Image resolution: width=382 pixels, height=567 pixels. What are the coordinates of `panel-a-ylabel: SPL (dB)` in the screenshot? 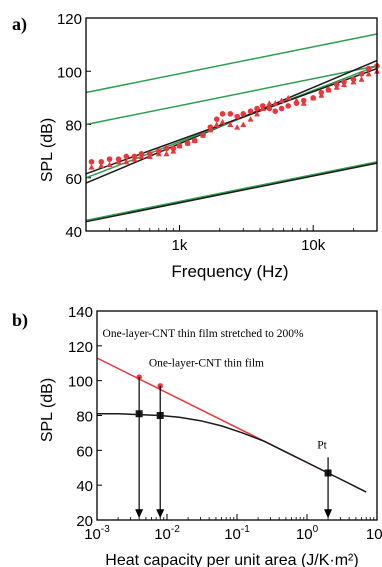 It's located at (47, 150).